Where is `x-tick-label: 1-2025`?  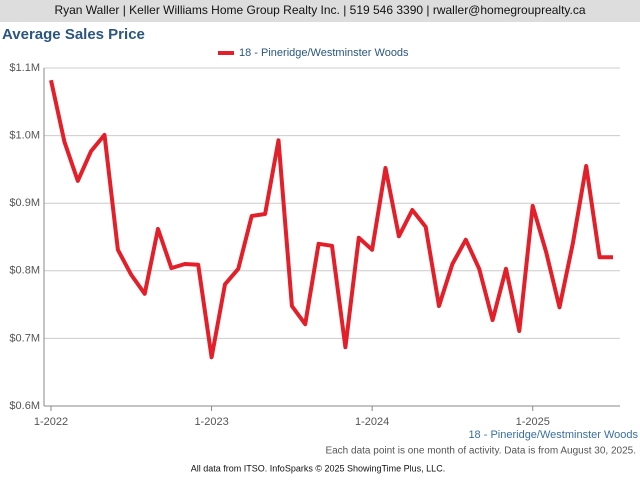
x-tick-label: 1-2025 is located at coordinates (533, 422).